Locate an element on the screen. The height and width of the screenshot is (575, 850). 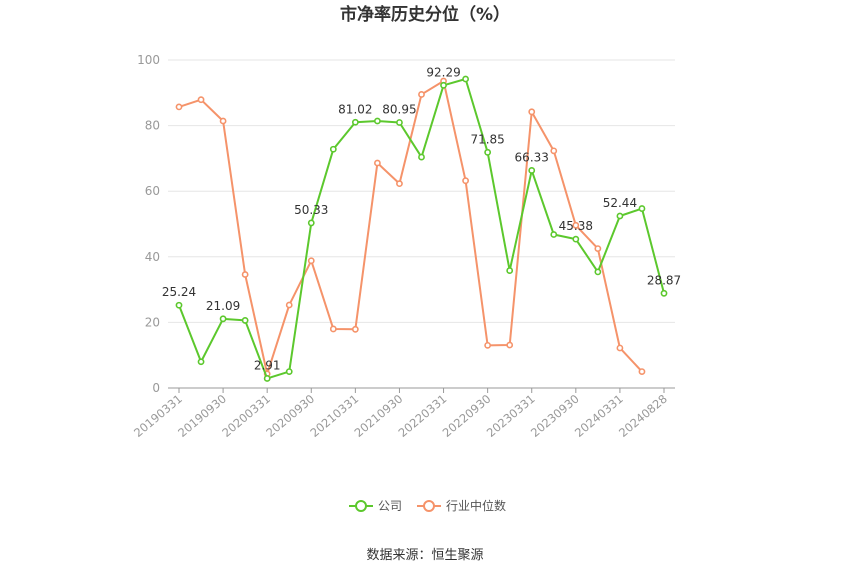
data-label: 45.38 is located at coordinates (576, 226).